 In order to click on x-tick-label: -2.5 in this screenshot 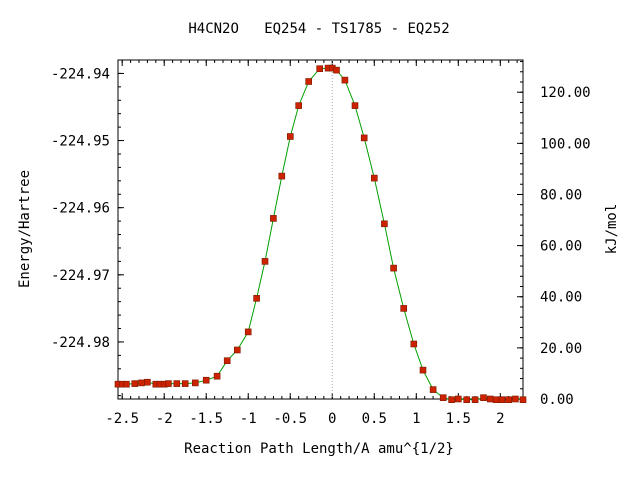, I will do `click(122, 419)`.